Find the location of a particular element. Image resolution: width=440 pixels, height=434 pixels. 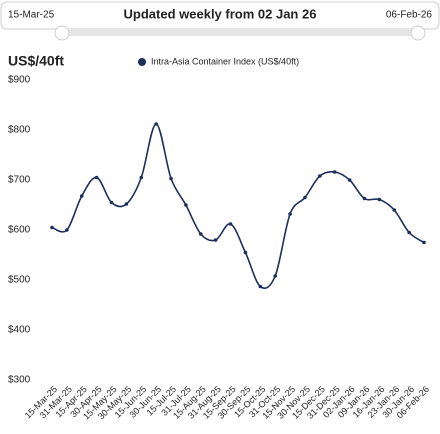

y-tick-label: $400 is located at coordinates (19, 330).